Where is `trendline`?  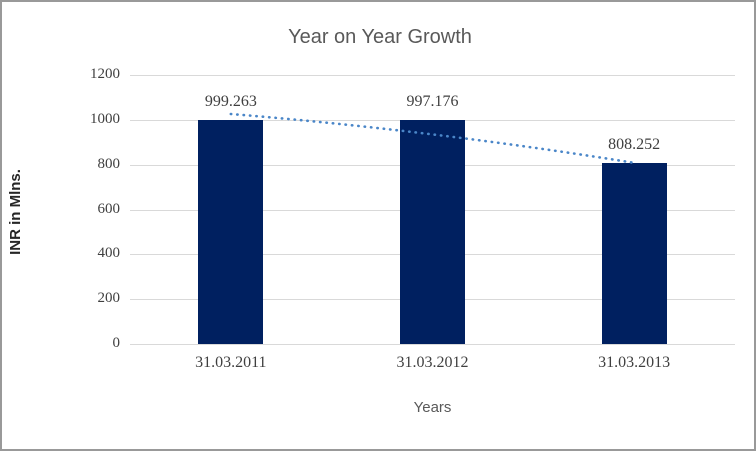 trendline is located at coordinates (432, 138).